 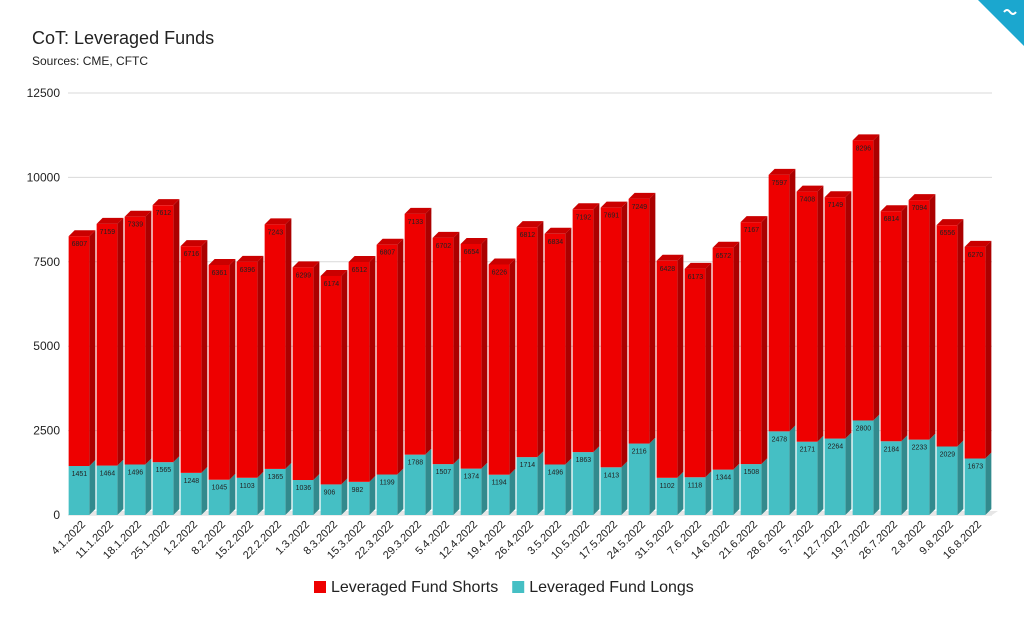 I want to click on y-tick-label: 12500, so click(x=44, y=93).